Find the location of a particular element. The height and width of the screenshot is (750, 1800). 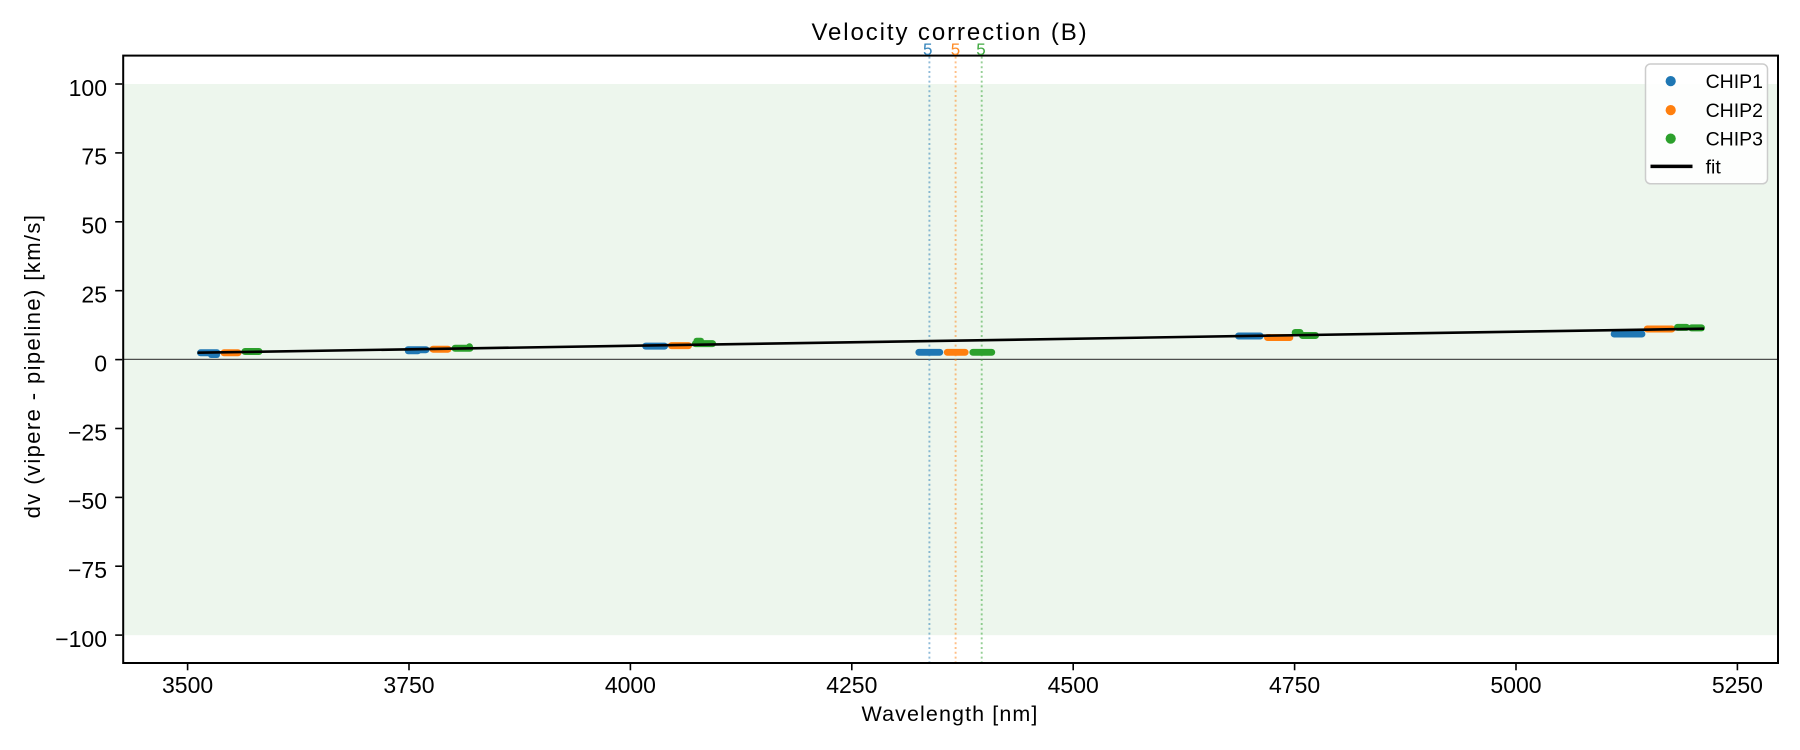

svg-text: −25 is located at coordinates (87, 432).